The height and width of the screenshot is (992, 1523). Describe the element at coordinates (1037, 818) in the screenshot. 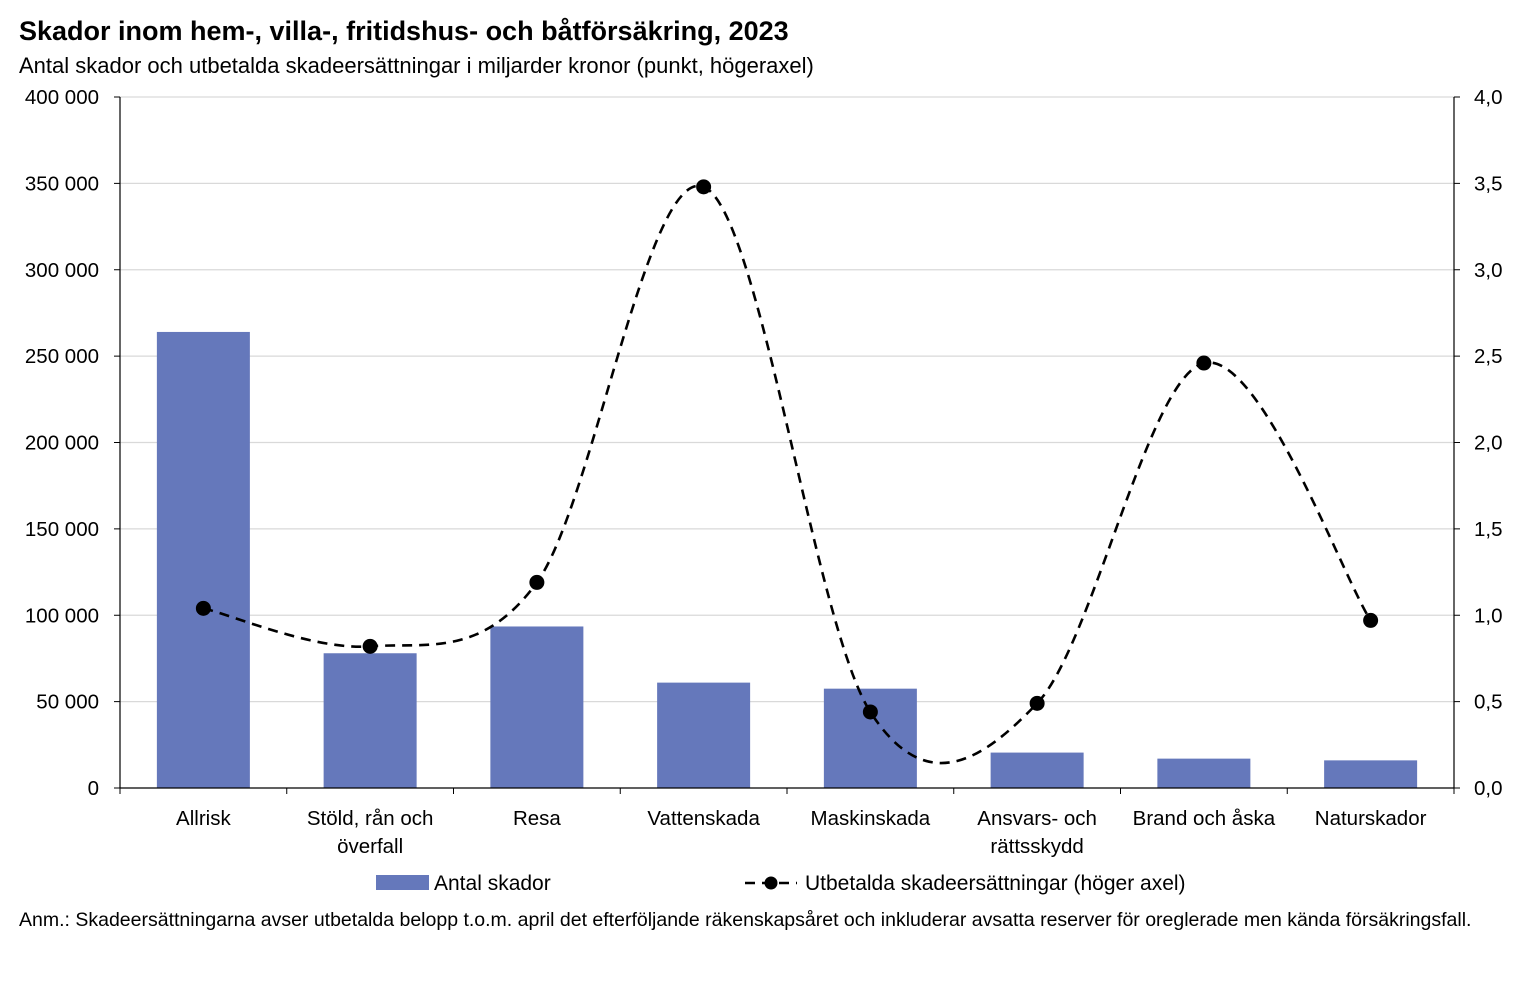

I see `category-label: Ansvars- och` at that location.